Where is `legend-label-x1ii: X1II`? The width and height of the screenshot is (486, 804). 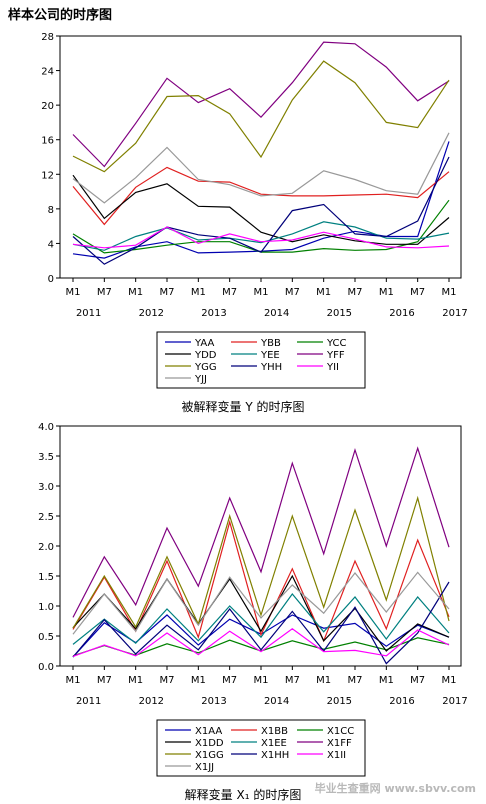 legend-label-x1ii: X1II is located at coordinates (336, 755).